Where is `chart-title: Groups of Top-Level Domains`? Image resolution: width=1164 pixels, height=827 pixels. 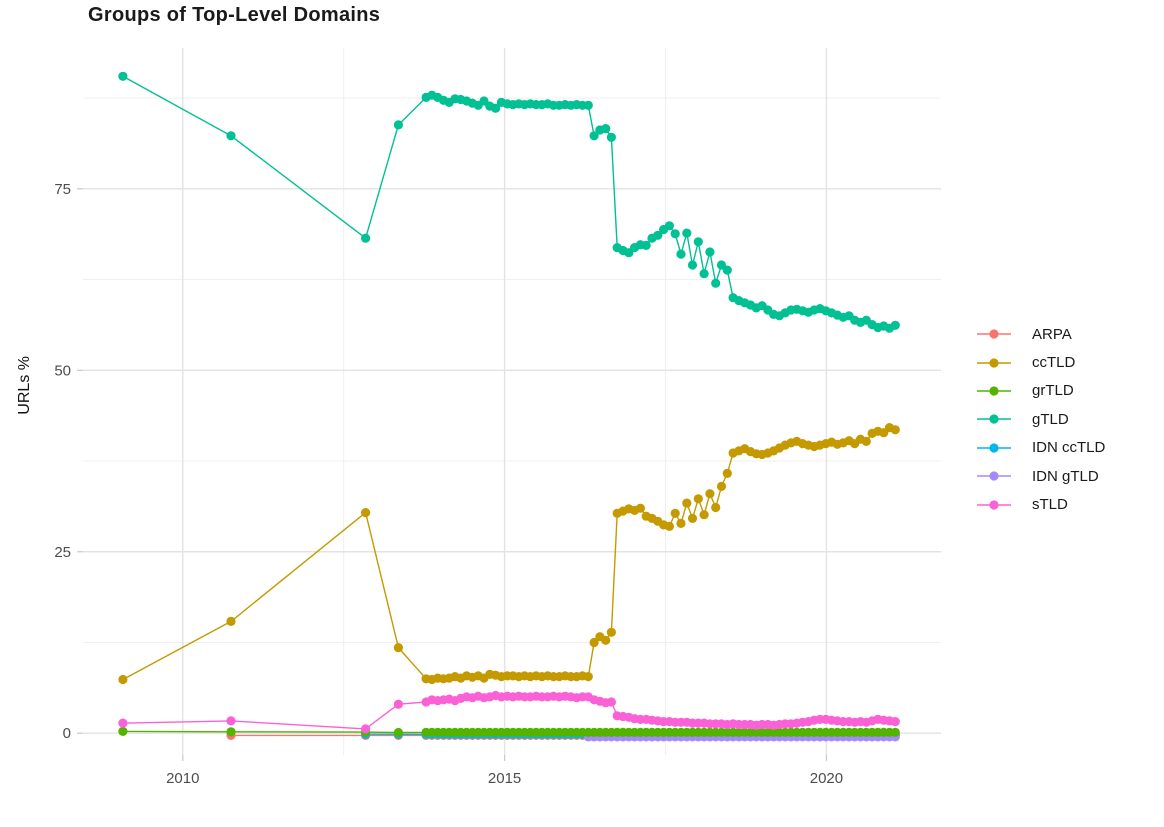
chart-title: Groups of Top-Level Domains is located at coordinates (234, 15).